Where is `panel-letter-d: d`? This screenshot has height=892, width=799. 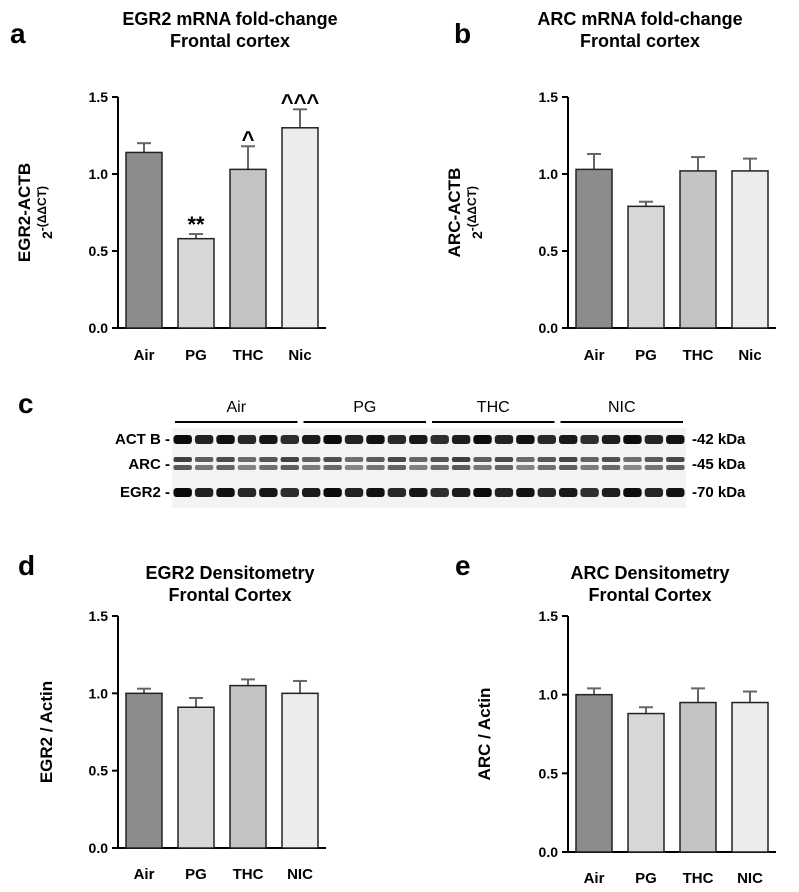 panel-letter-d: d is located at coordinates (27, 565).